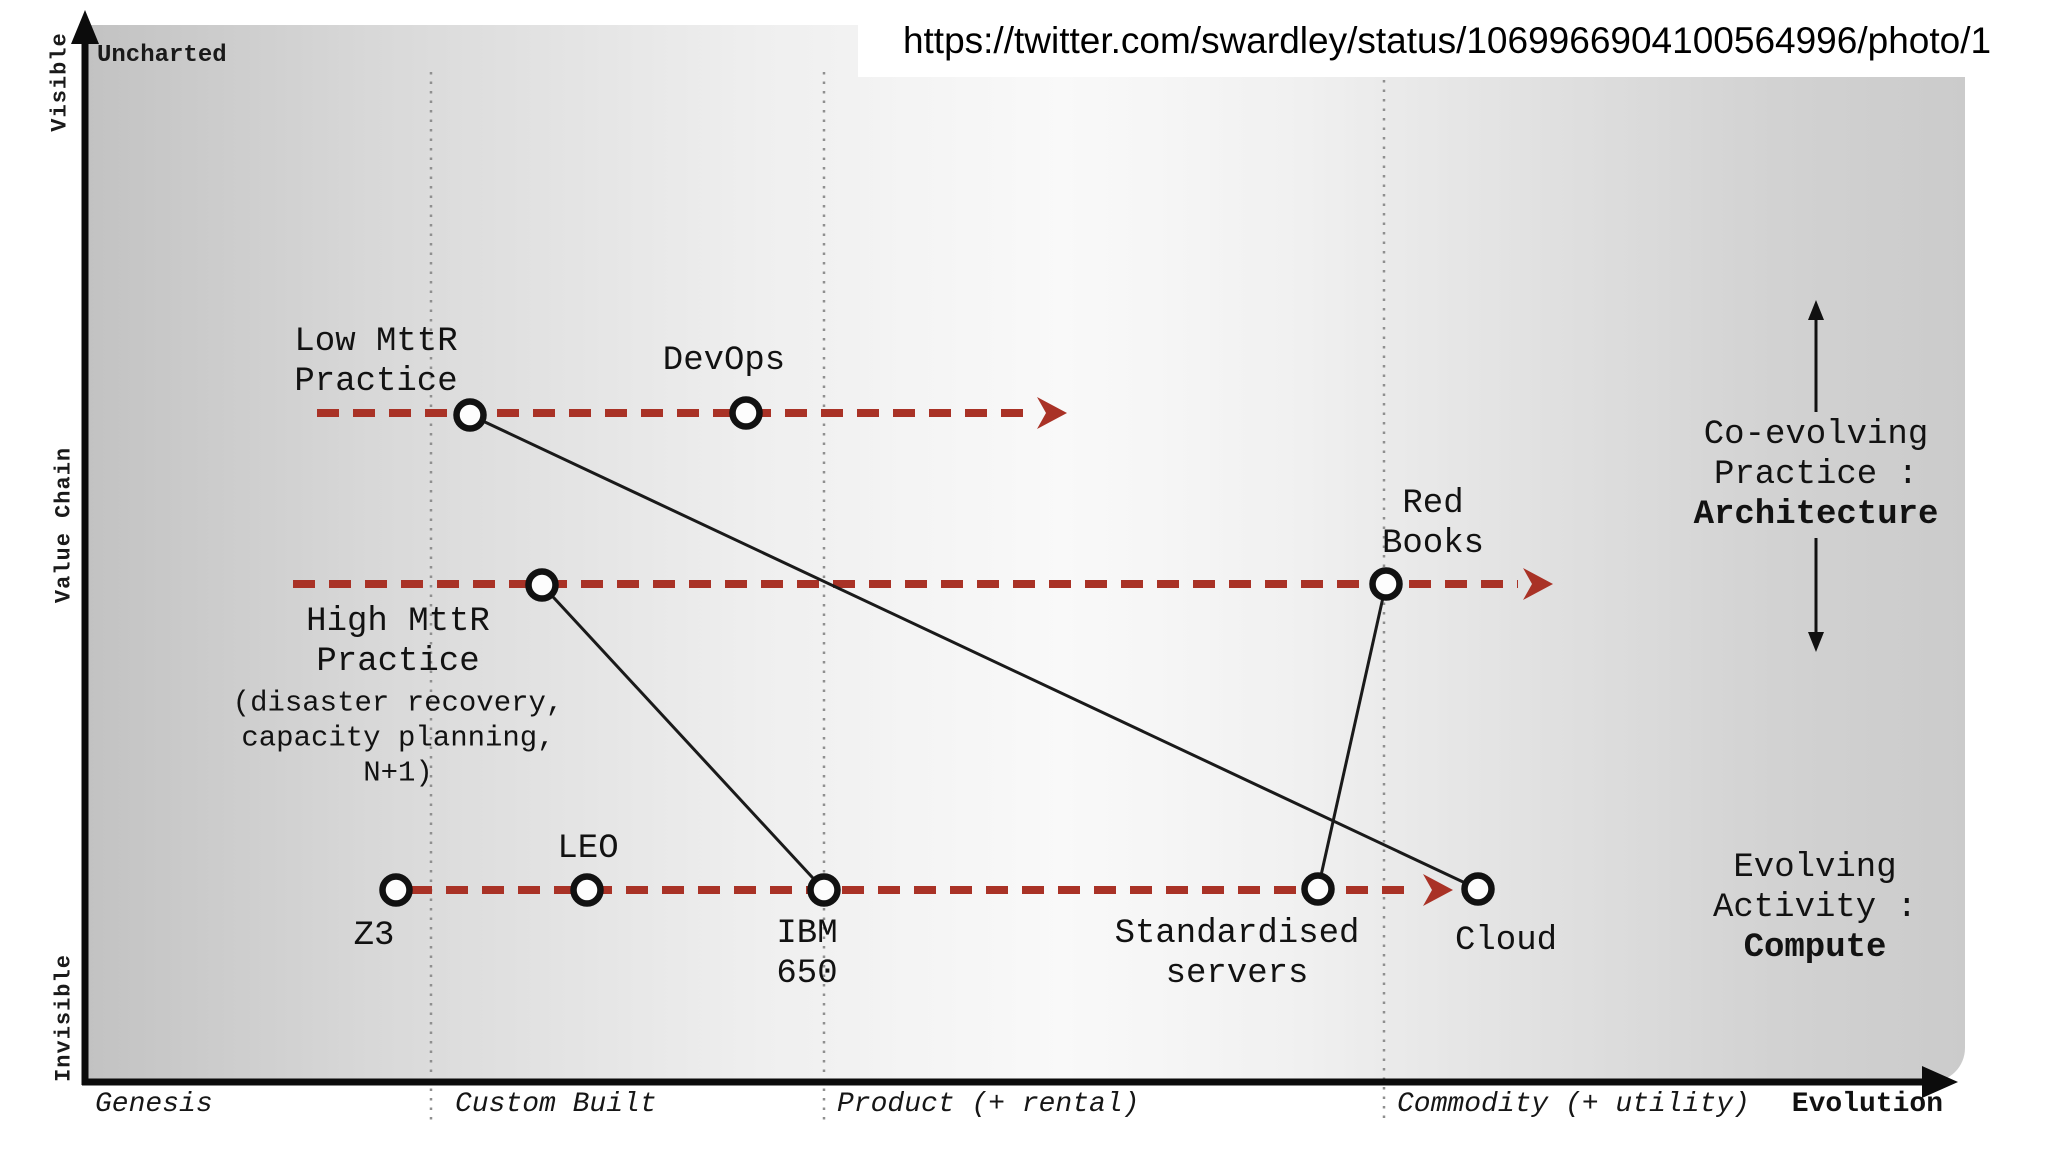  What do you see at coordinates (587, 890) in the screenshot?
I see `node-leo` at bounding box center [587, 890].